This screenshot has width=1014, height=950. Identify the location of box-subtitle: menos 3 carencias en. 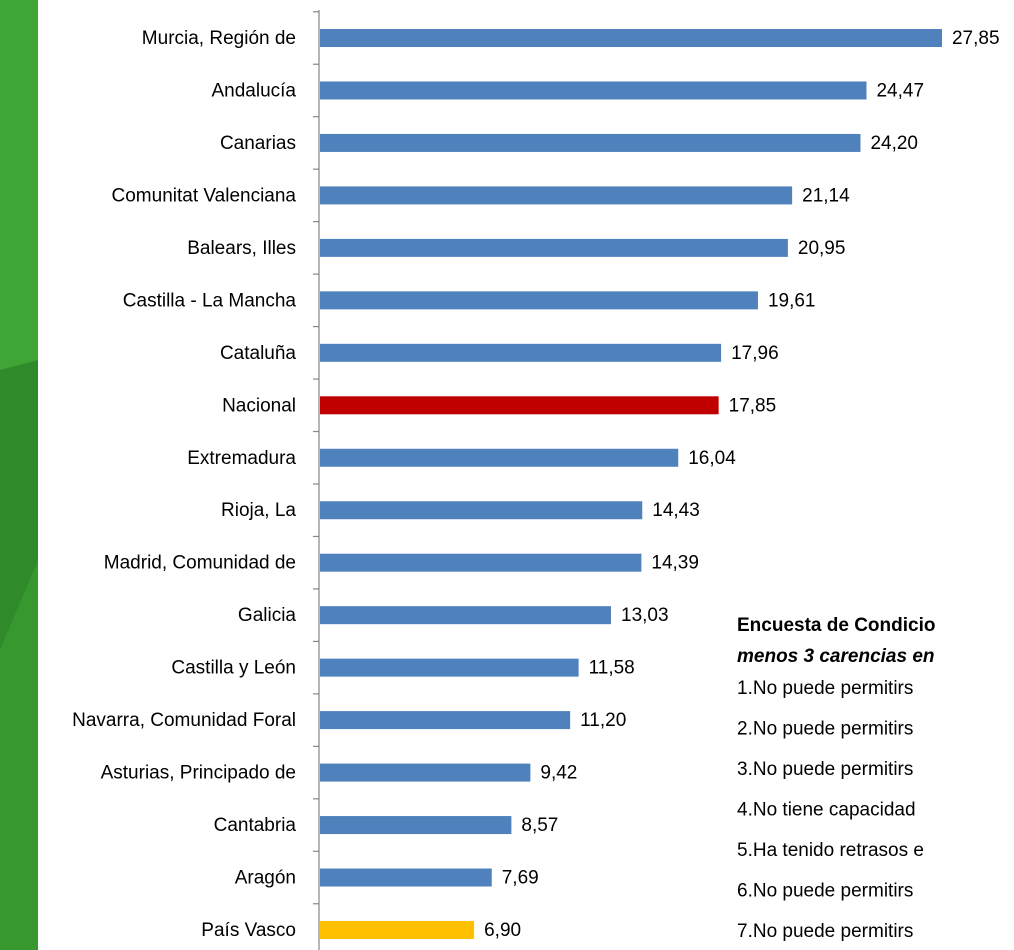
(836, 656).